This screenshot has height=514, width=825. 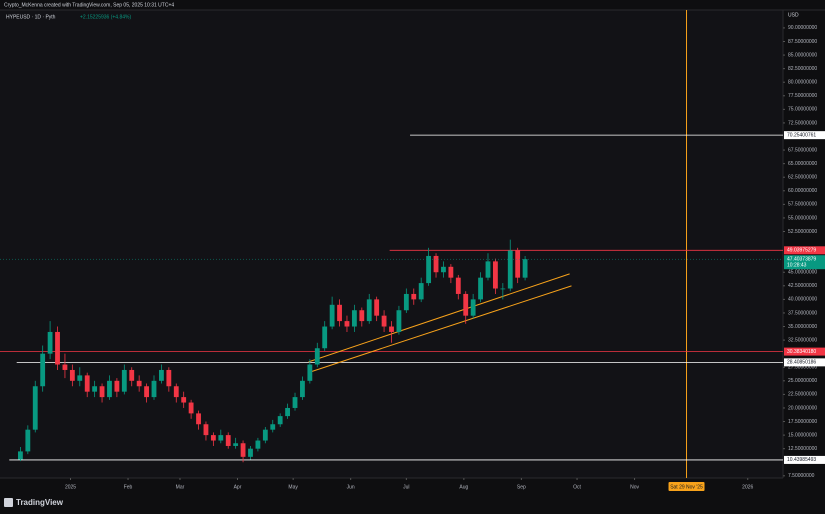 I want to click on date-marker-label: Sat 29 Nov '25, so click(x=686, y=487).